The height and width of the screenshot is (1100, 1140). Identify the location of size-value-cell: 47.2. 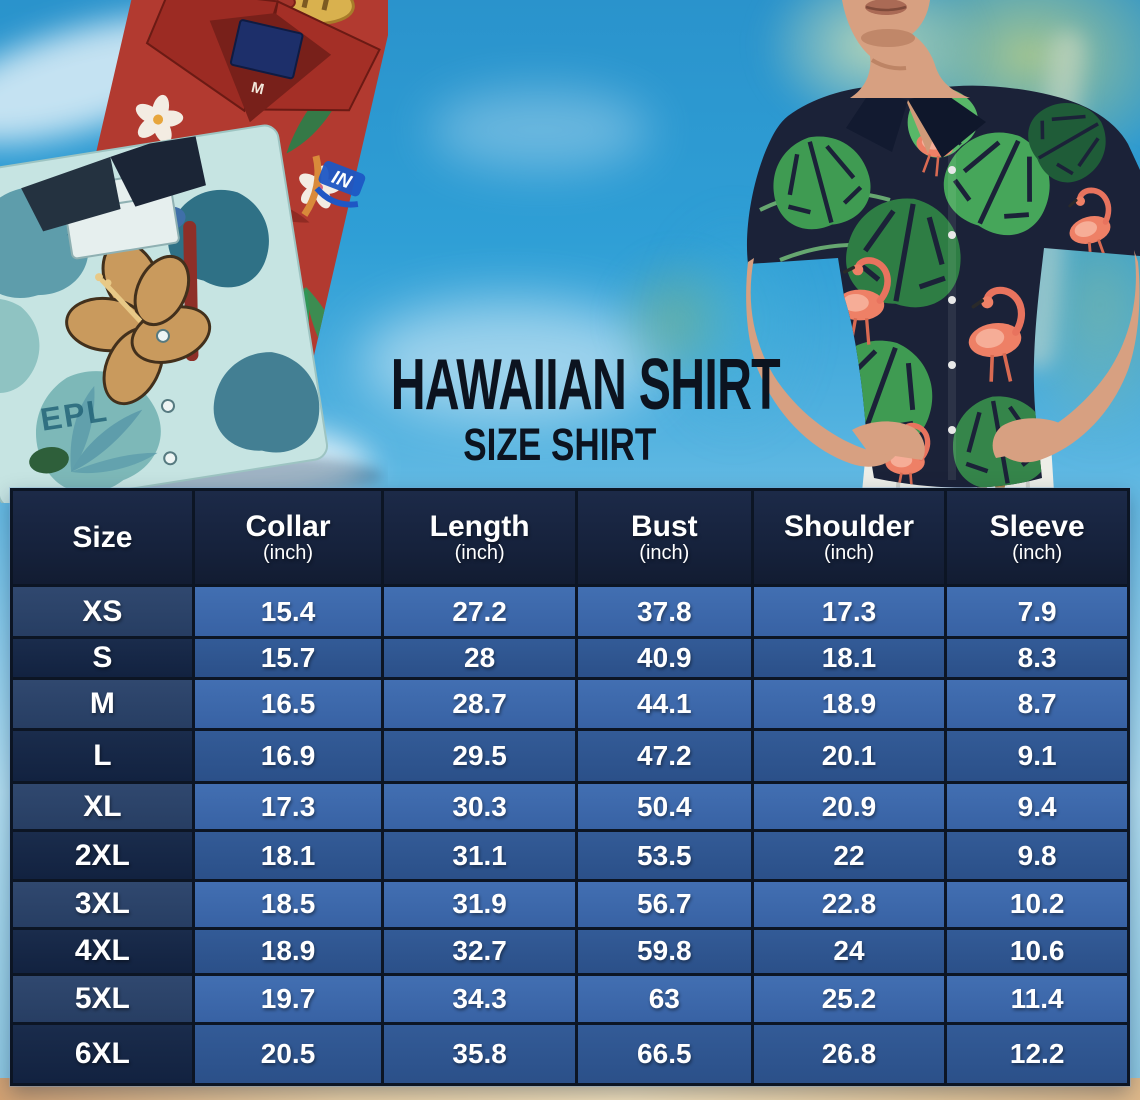
(664, 755).